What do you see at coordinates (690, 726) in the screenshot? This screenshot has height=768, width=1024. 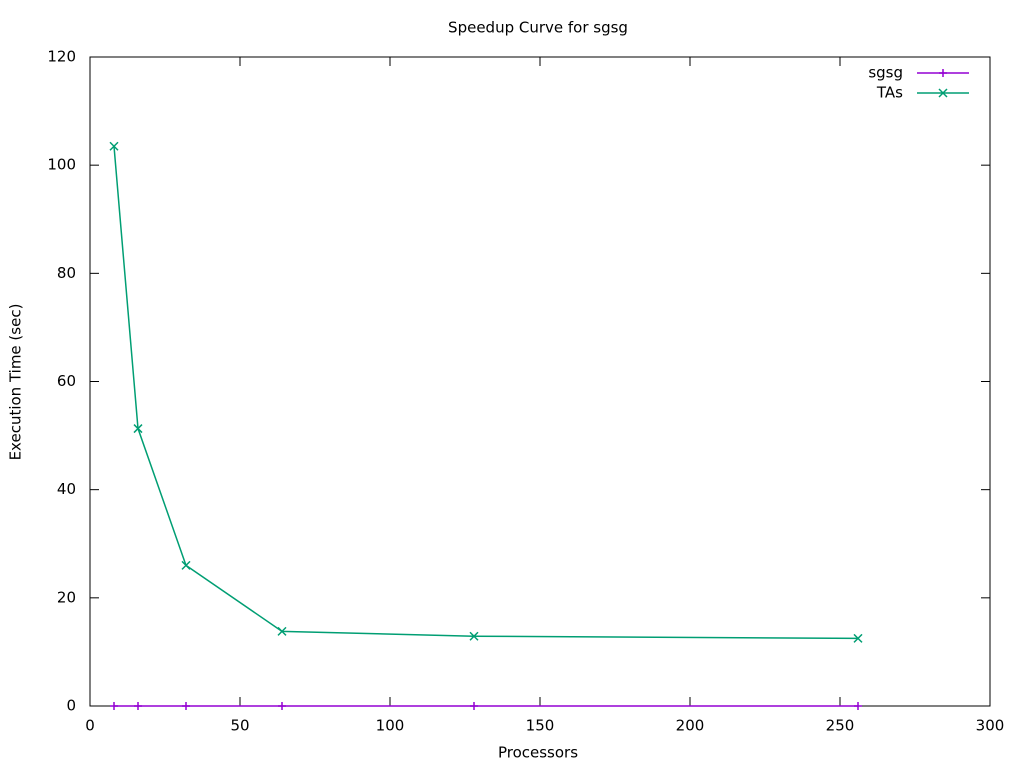 I see `x-tick-label: 200` at bounding box center [690, 726].